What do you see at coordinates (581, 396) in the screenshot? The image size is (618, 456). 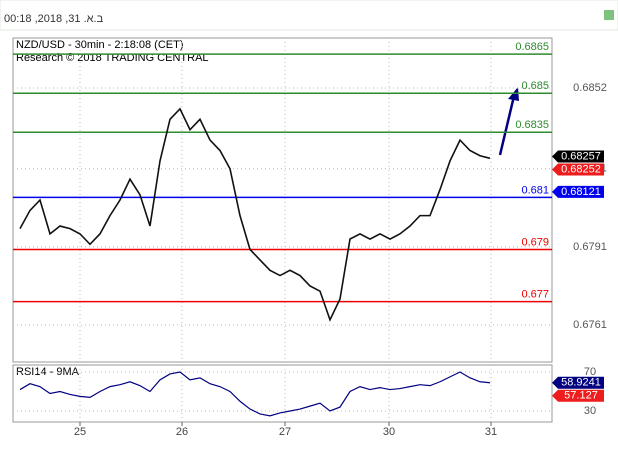 I see `price-tag-label: 57.127` at bounding box center [581, 396].